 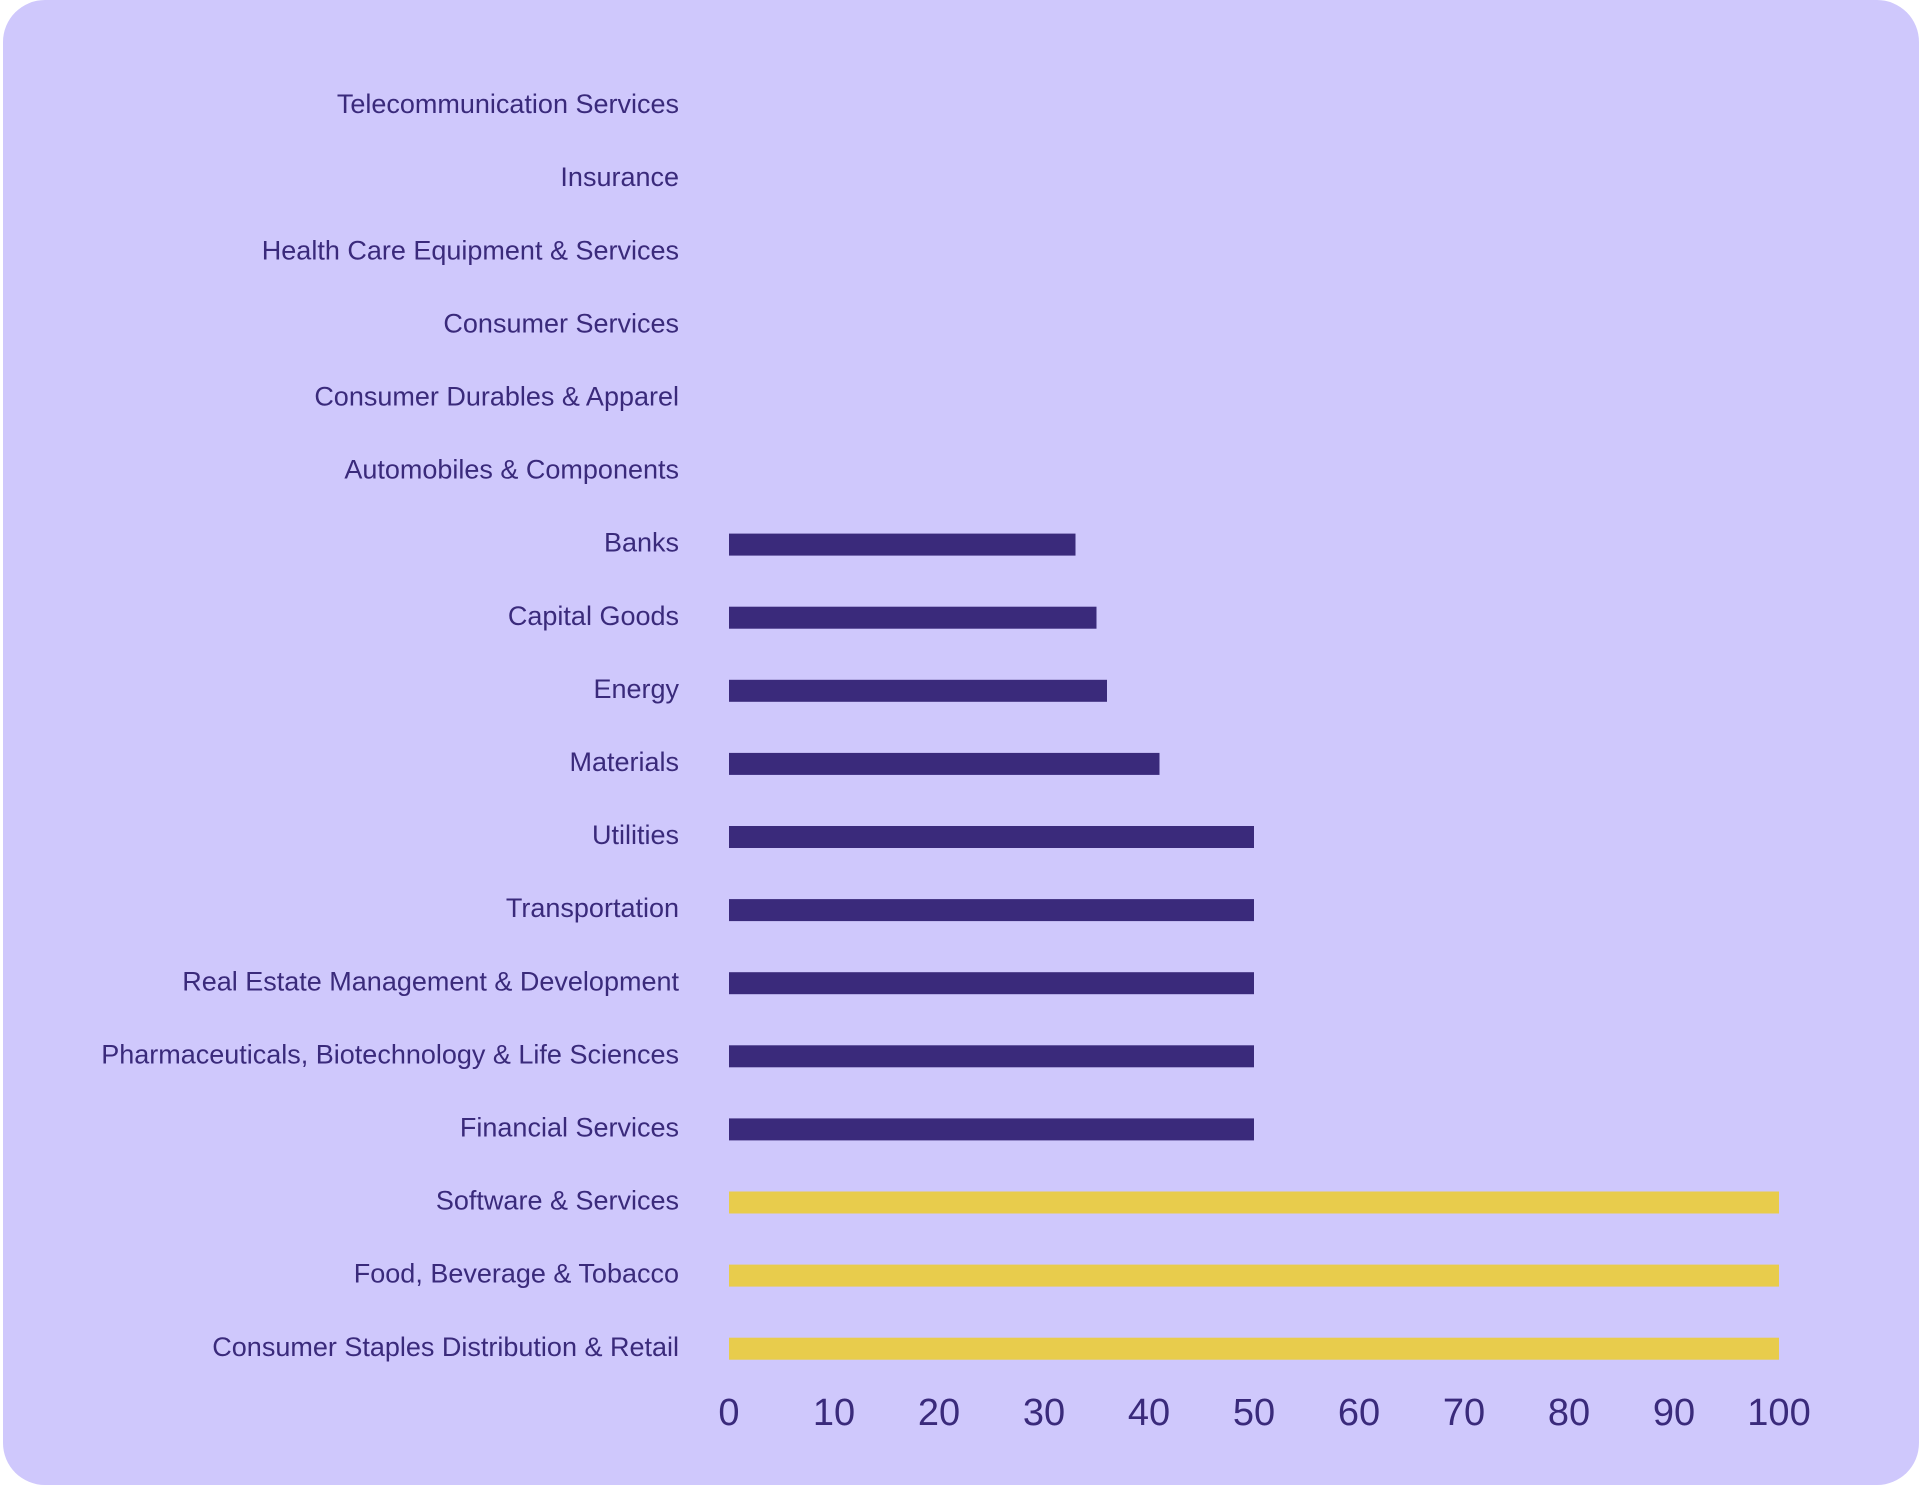 I want to click on x-tick-label: 20, so click(x=939, y=1413).